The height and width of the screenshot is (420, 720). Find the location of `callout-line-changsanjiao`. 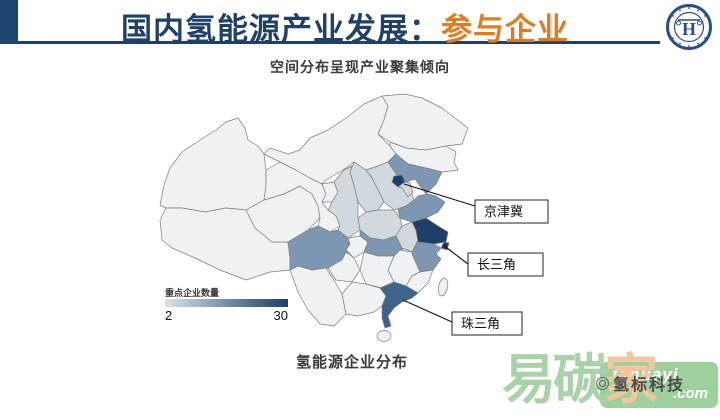

callout-line-changsanjiao is located at coordinates (455, 254).